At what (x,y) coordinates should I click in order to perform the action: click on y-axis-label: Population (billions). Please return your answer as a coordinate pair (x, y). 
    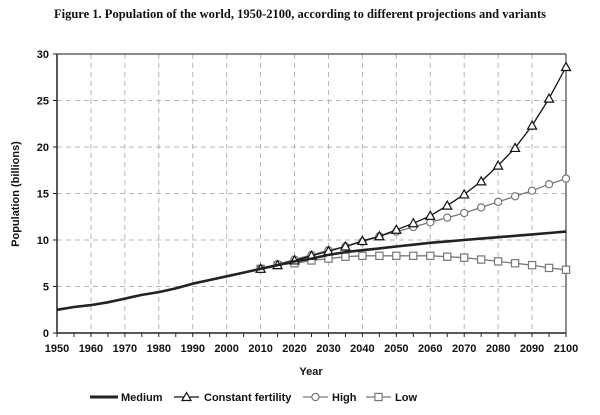
    Looking at the image, I should click on (16, 194).